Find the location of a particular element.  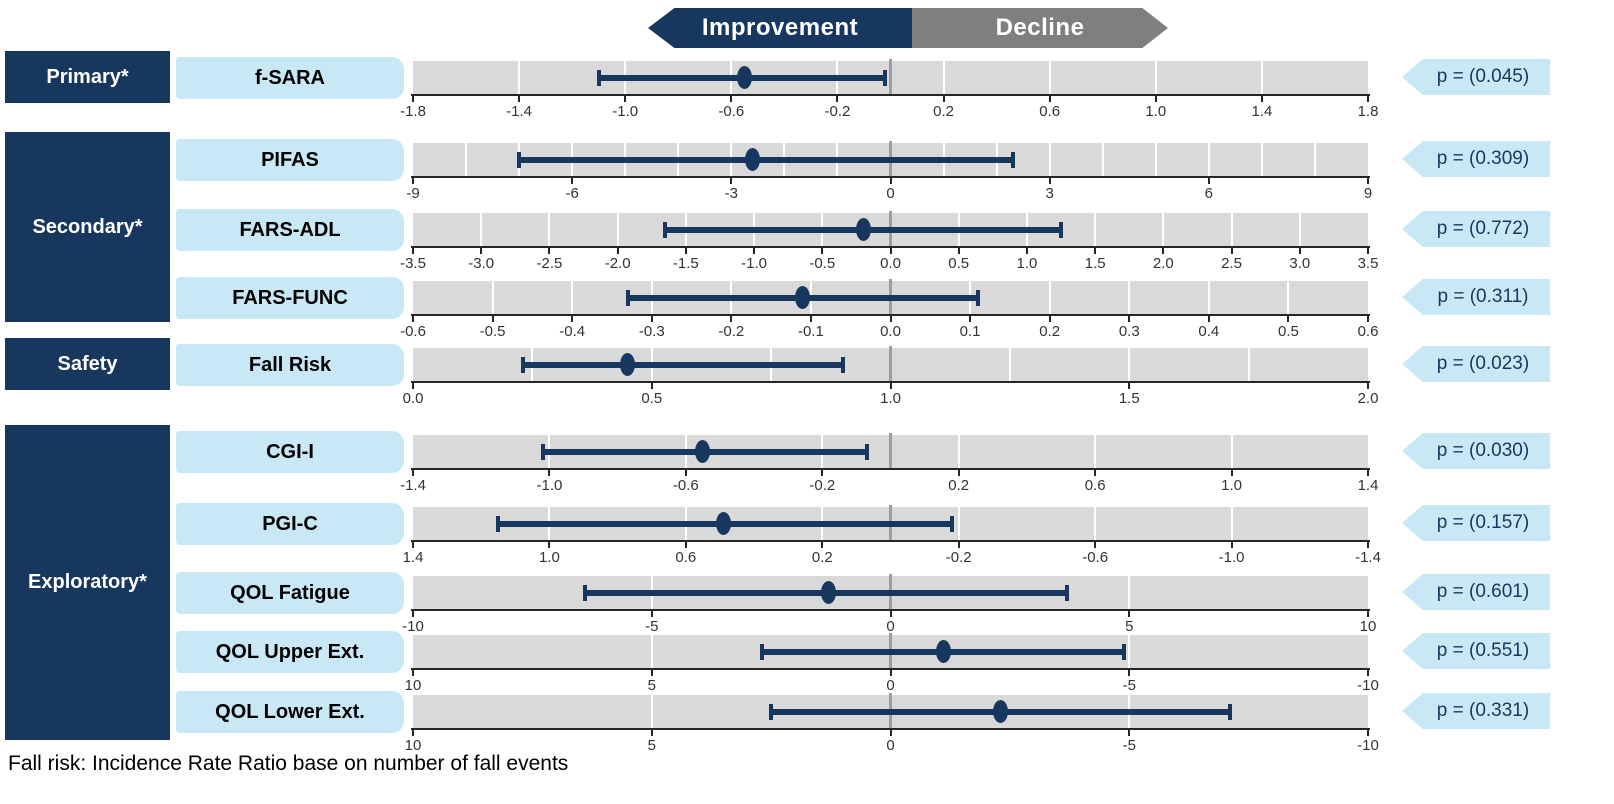

axis-tick-label: -9 is located at coordinates (413, 193).